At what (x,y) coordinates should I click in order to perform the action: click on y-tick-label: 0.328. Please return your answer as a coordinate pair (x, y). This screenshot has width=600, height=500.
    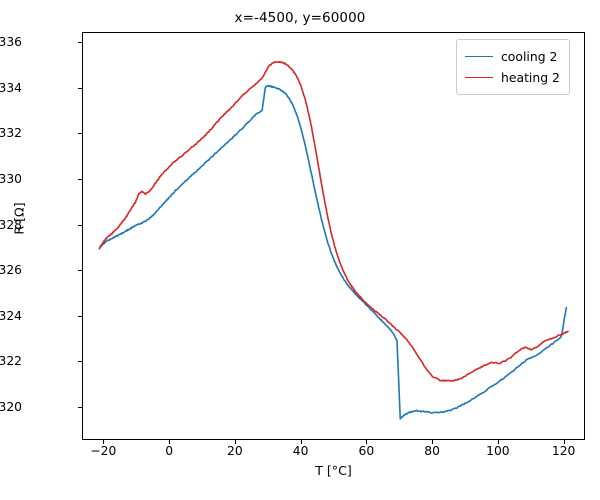
    Looking at the image, I should click on (11, 224).